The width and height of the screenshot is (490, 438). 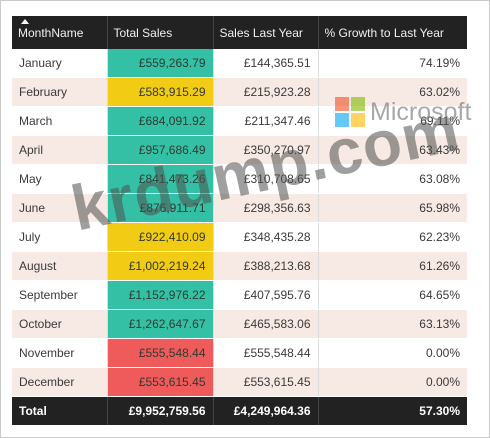 I want to click on sales-last-year-cell: £350,270.97, so click(x=266, y=150).